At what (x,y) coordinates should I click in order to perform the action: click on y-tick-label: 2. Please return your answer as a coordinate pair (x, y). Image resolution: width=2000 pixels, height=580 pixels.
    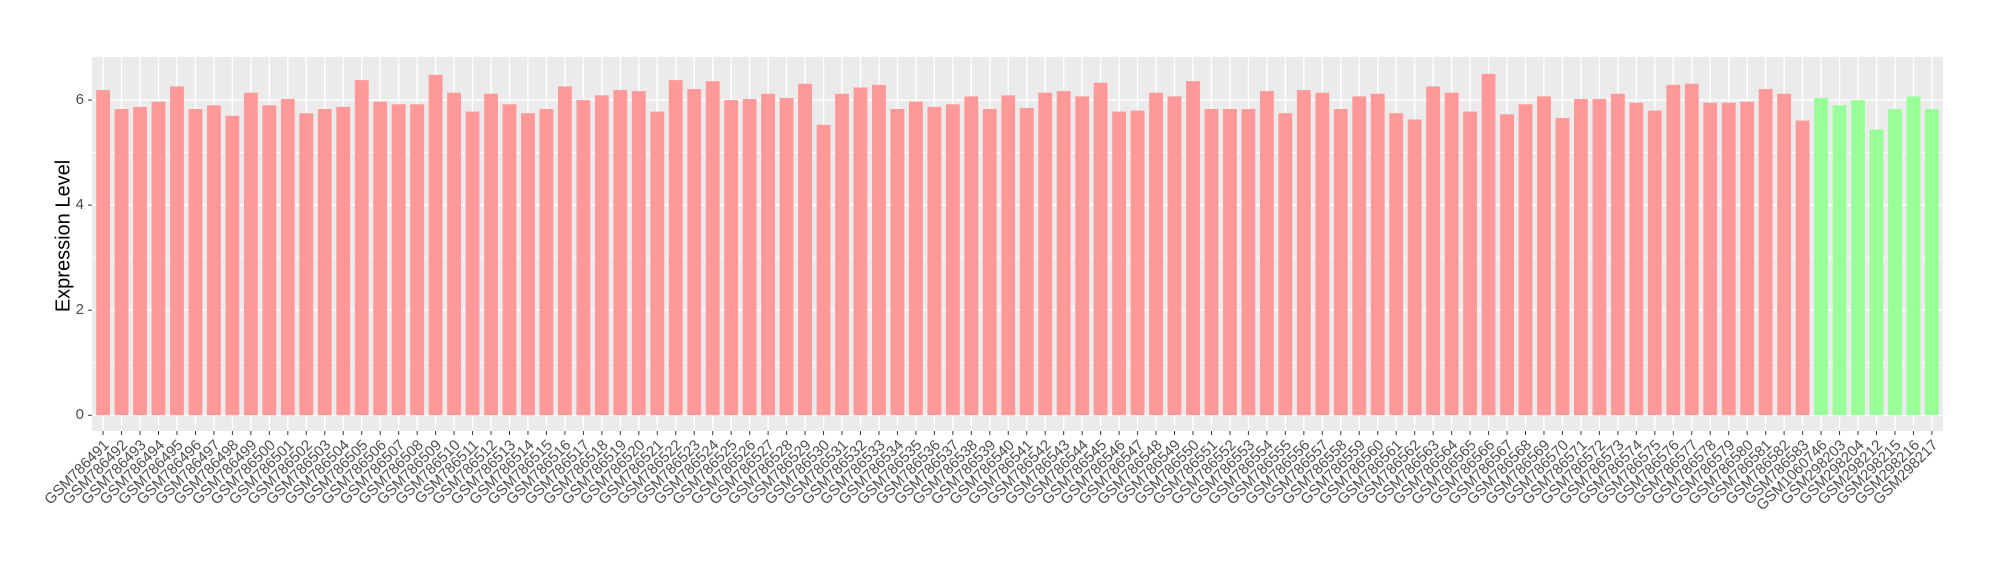
    Looking at the image, I should click on (80, 309).